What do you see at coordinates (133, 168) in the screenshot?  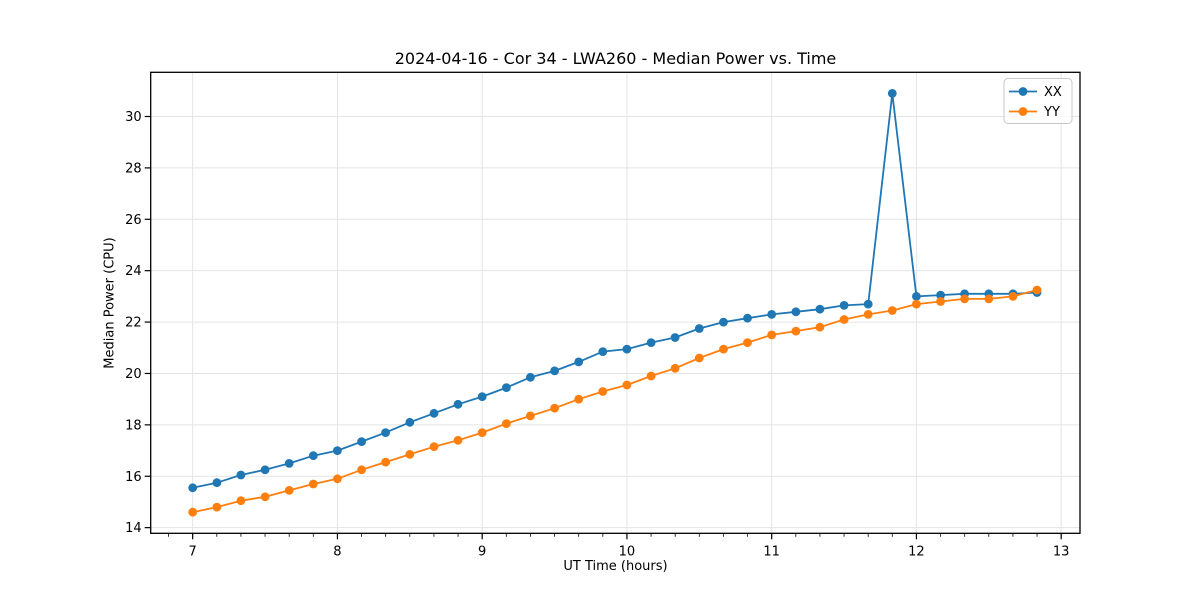 I see `y-tick-label: 28` at bounding box center [133, 168].